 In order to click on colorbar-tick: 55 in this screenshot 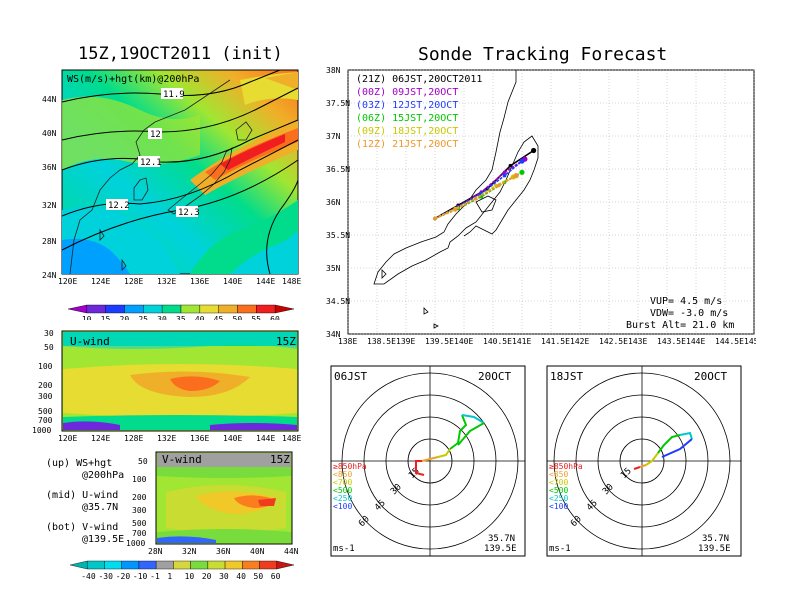, I will do `click(256, 317)`.